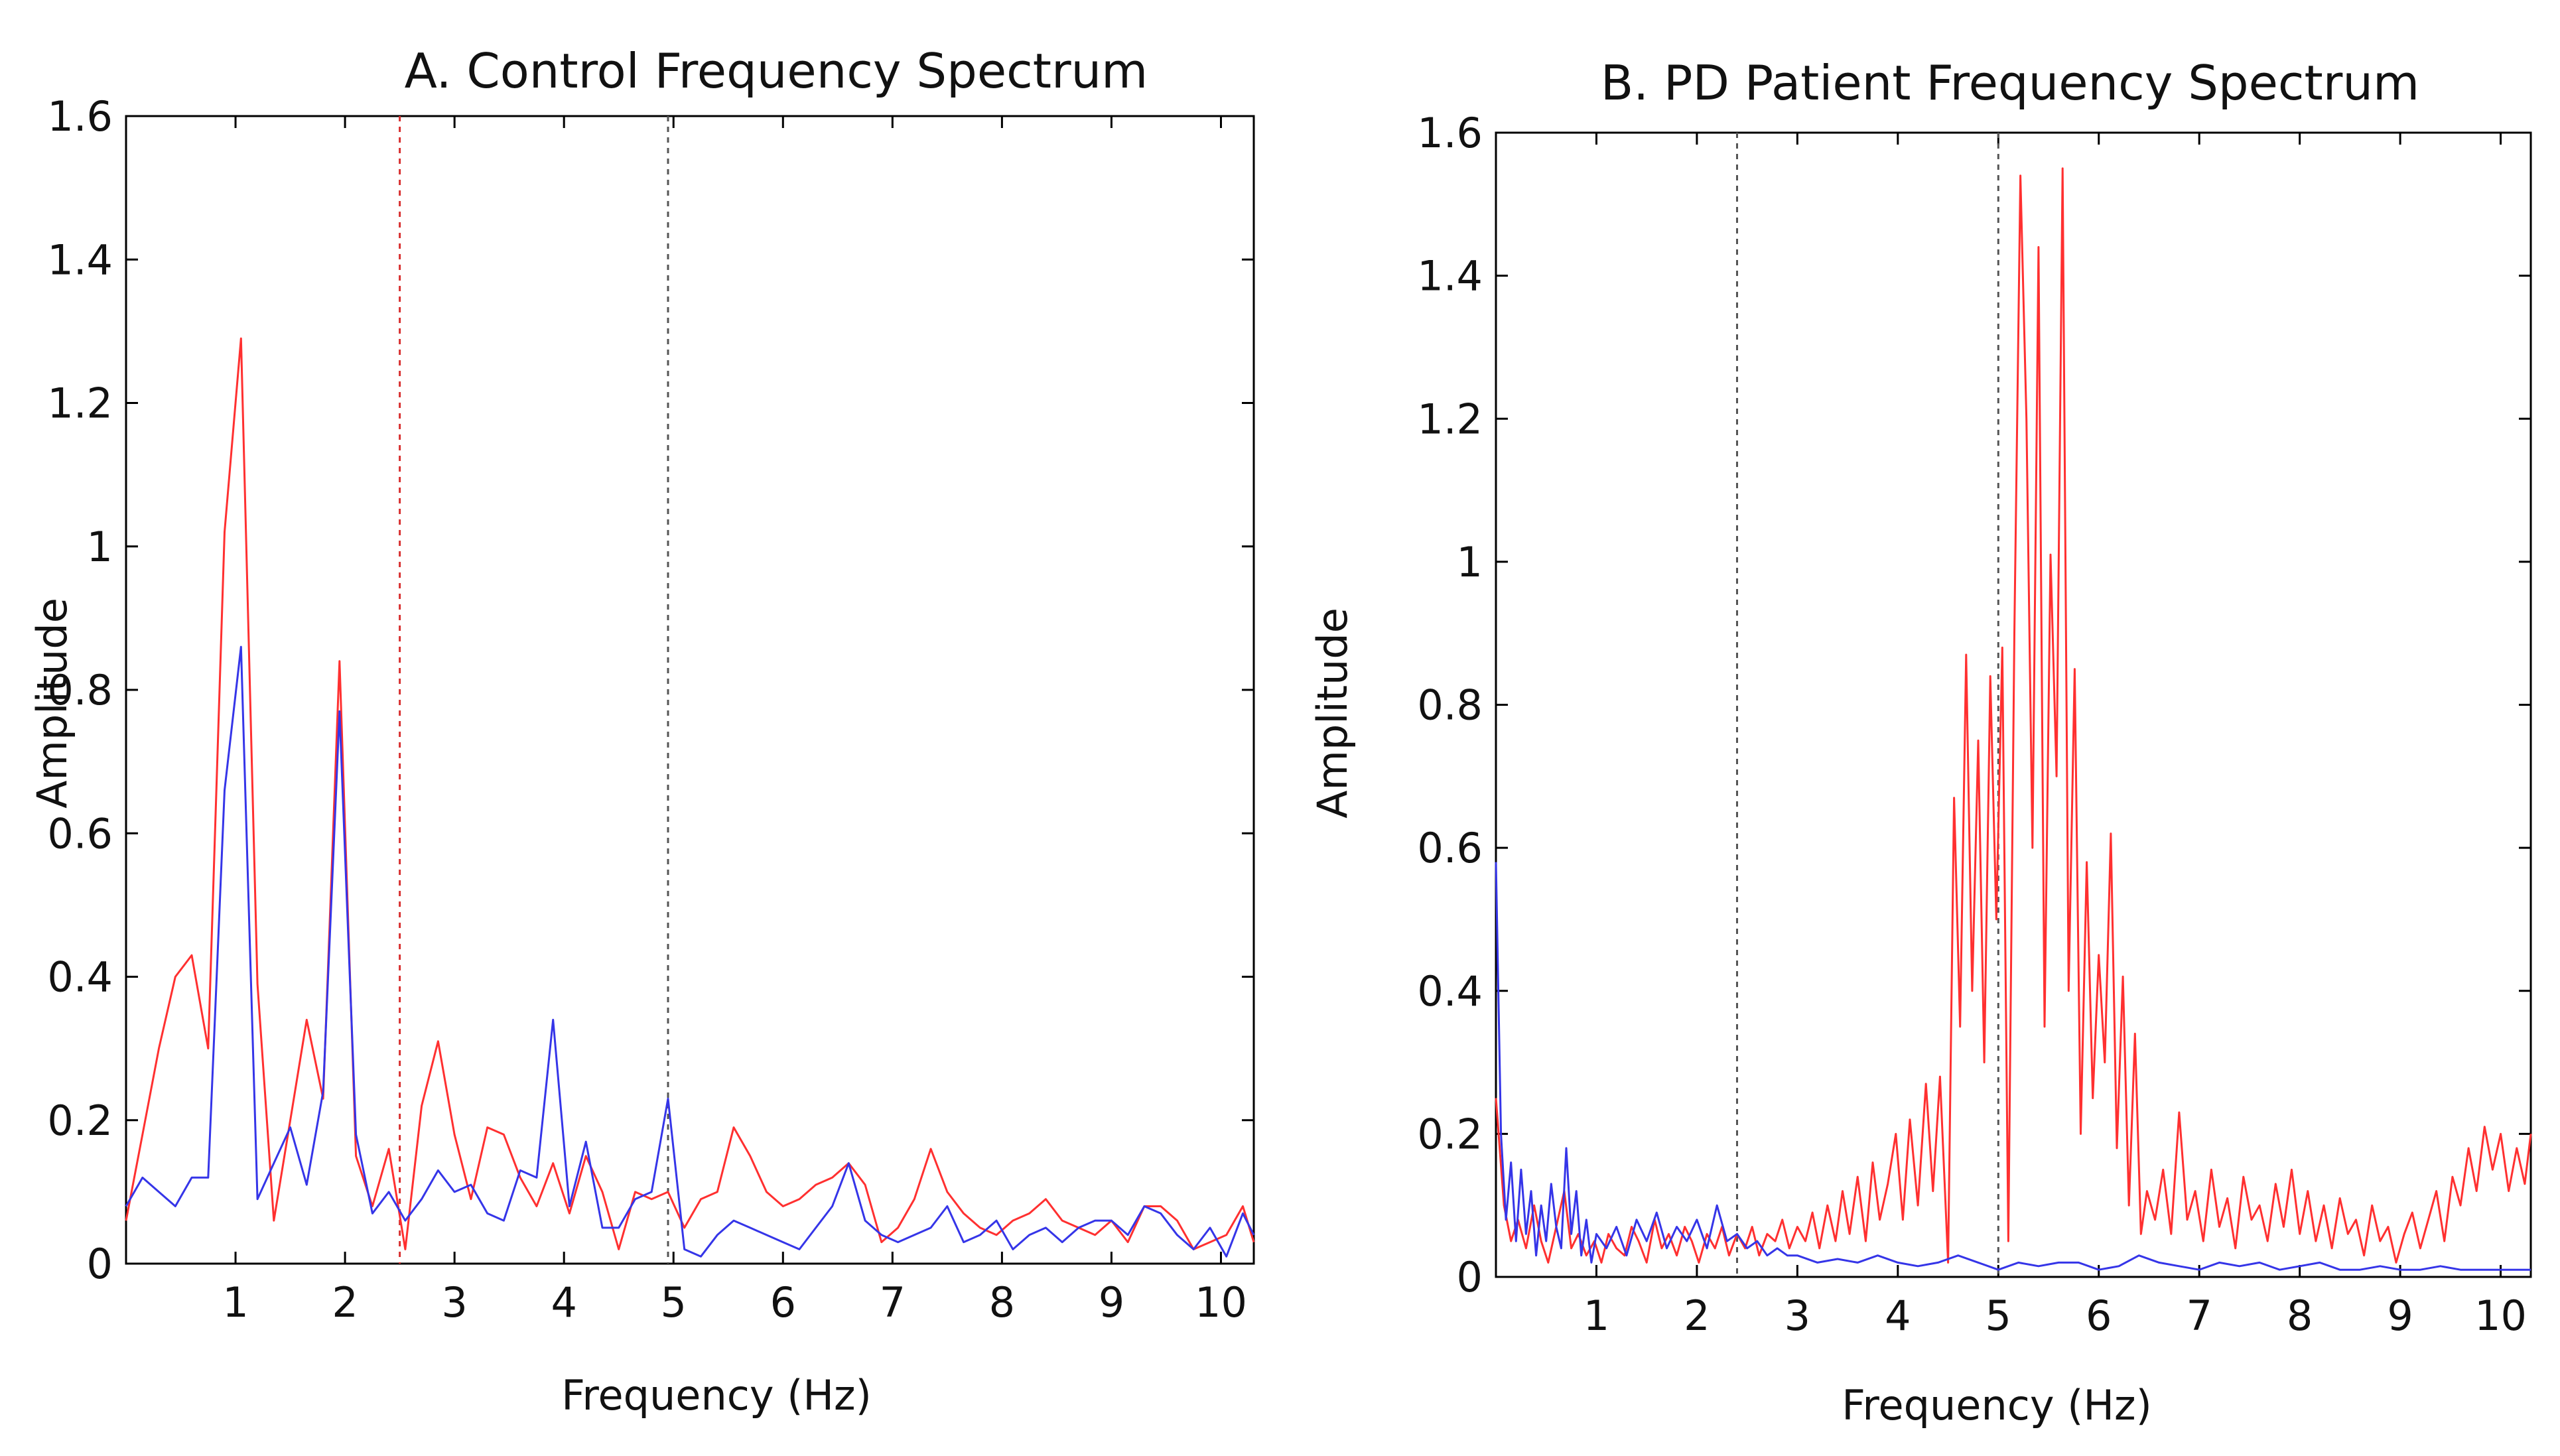 The image size is (2560, 1456). I want to click on panel-b-xtick-label: 7, so click(2199, 1315).